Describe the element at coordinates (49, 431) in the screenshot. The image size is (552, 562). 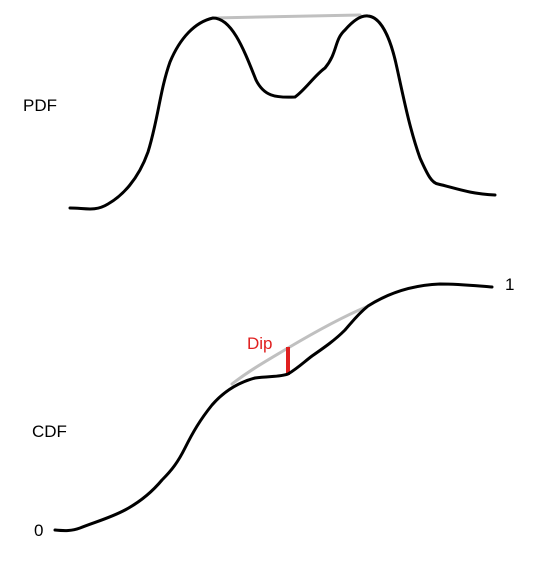
I see `cdf-axis-label: CDF` at that location.